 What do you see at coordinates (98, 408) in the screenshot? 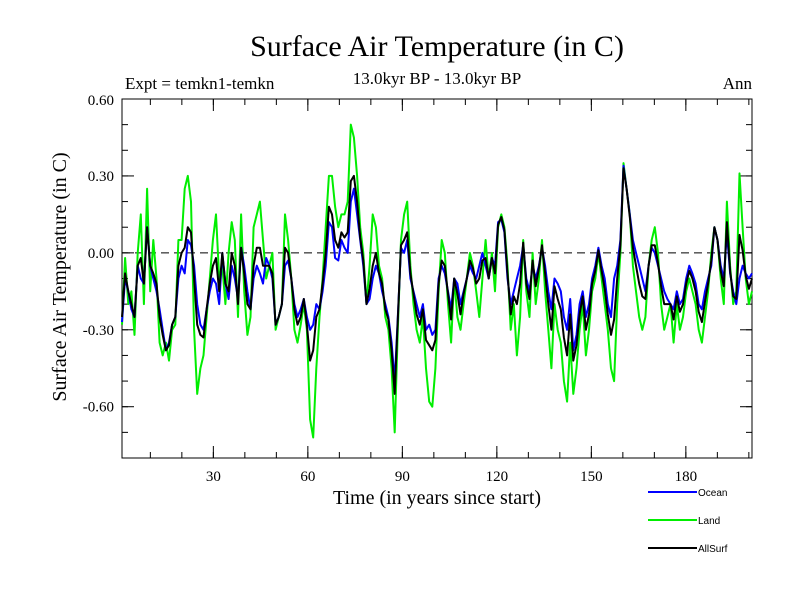
I see `y-tick-label: -0.60` at bounding box center [98, 408].